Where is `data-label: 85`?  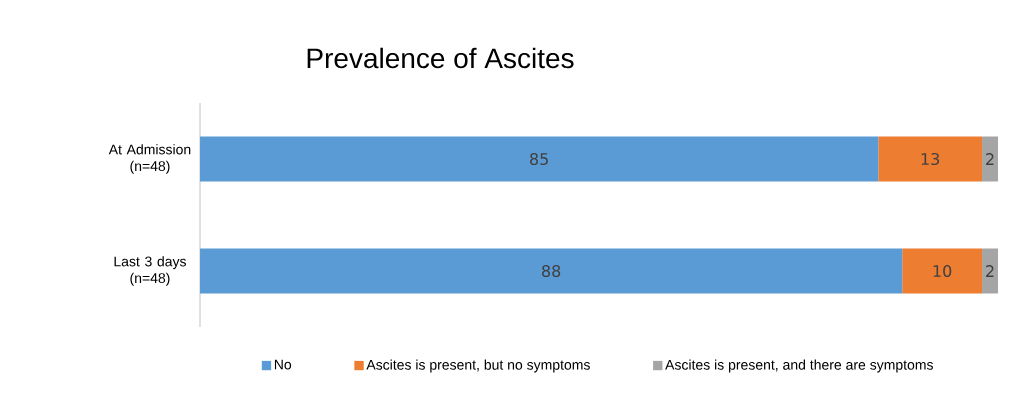
data-label: 85 is located at coordinates (539, 159).